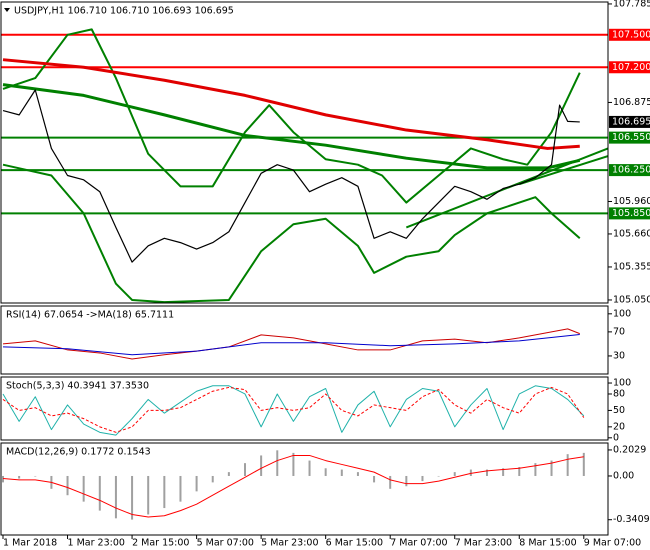 The image size is (650, 550). Describe the element at coordinates (7, 10) in the screenshot. I see `menu-triangle` at that location.